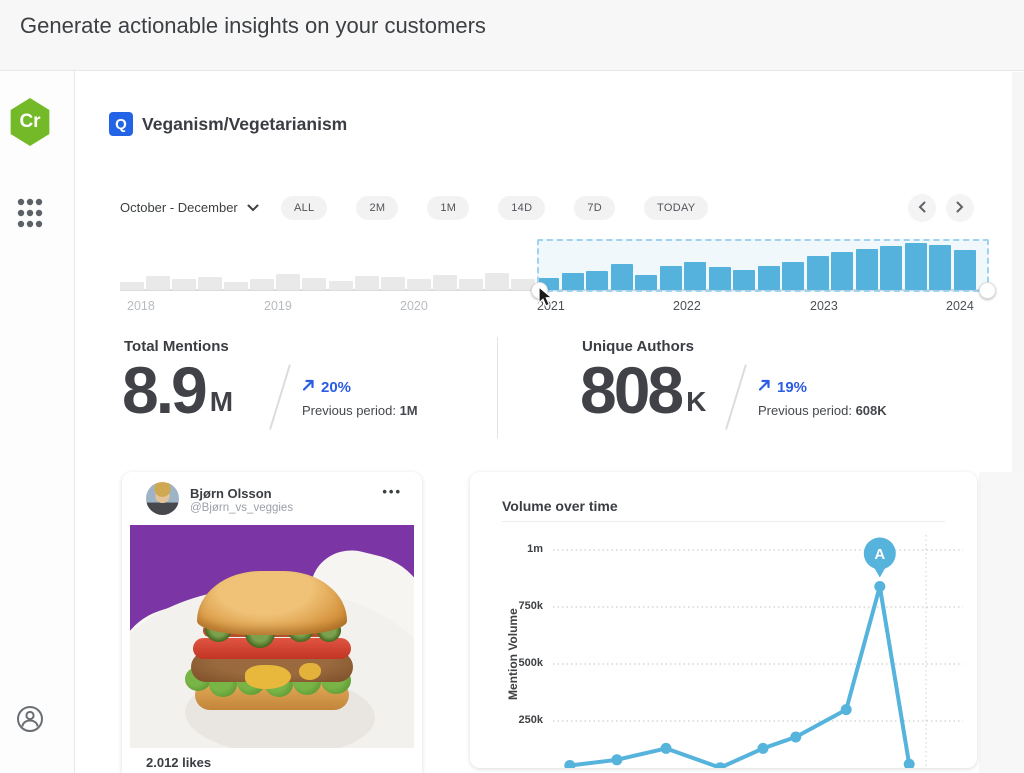 This screenshot has height=773, width=1024. Describe the element at coordinates (530, 663) in the screenshot. I see `y-tick-label: 500k` at that location.